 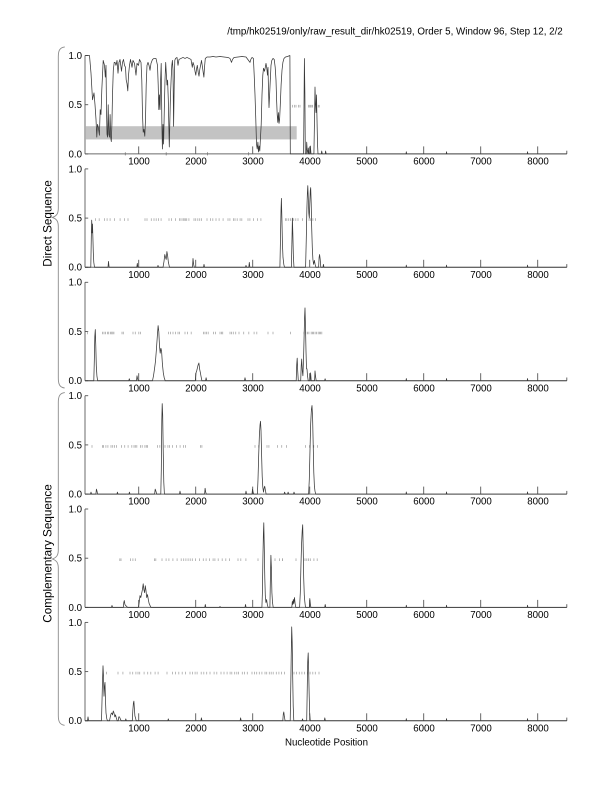 What do you see at coordinates (48, 223) in the screenshot?
I see `svg-text: Direct Sequence` at bounding box center [48, 223].